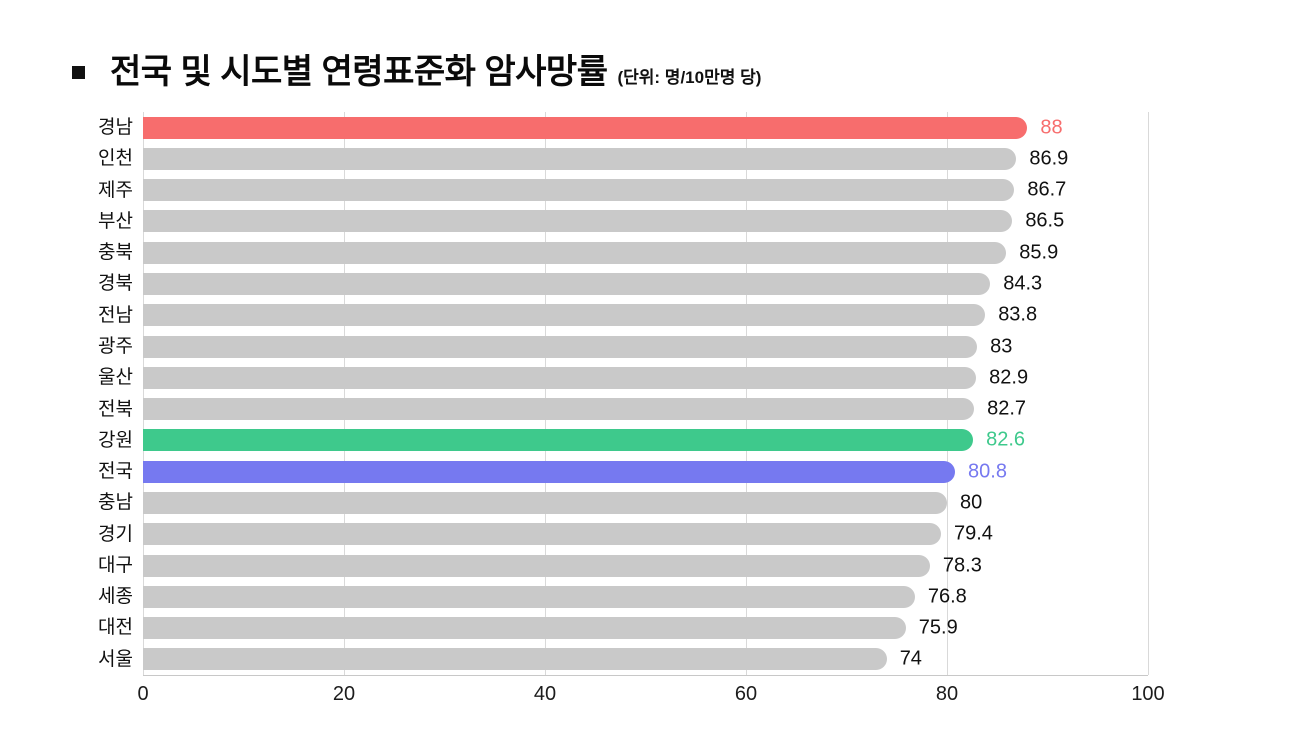  I want to click on bar-row: 82.6, so click(645, 440).